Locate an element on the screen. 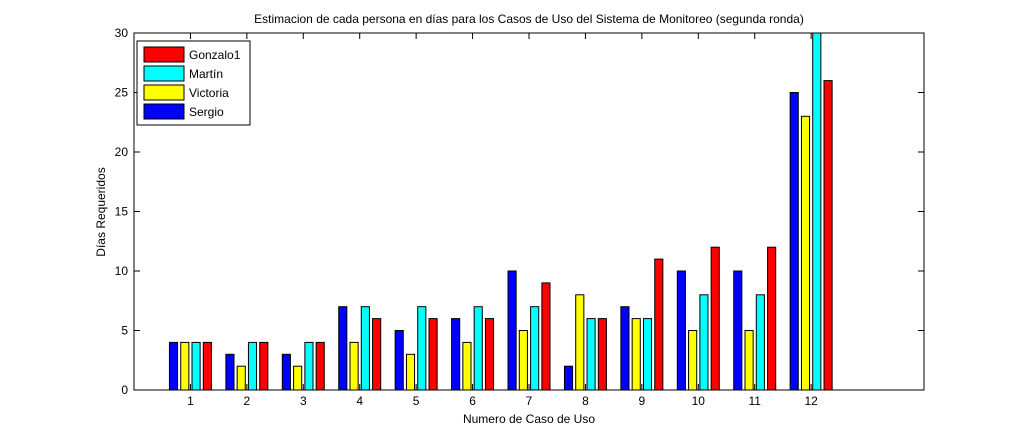 Image resolution: width=1024 pixels, height=443 pixels. y-tick-label: 10 is located at coordinates (122, 271).